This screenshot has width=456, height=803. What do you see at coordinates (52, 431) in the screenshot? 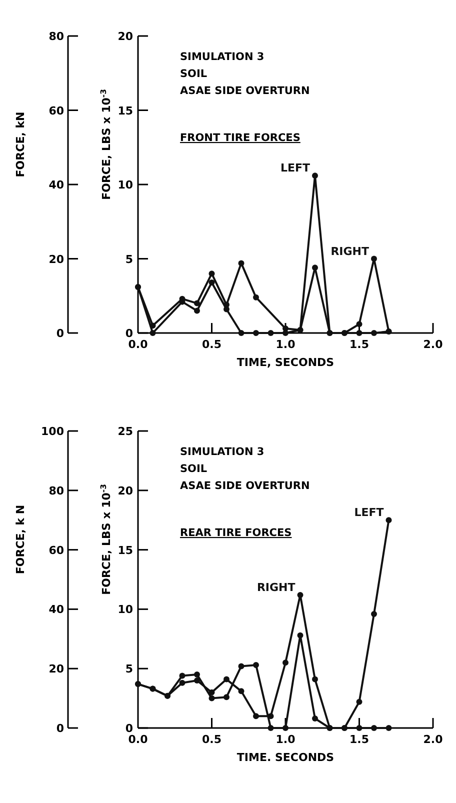
I see `y2-tick-label: 100` at bounding box center [52, 431].